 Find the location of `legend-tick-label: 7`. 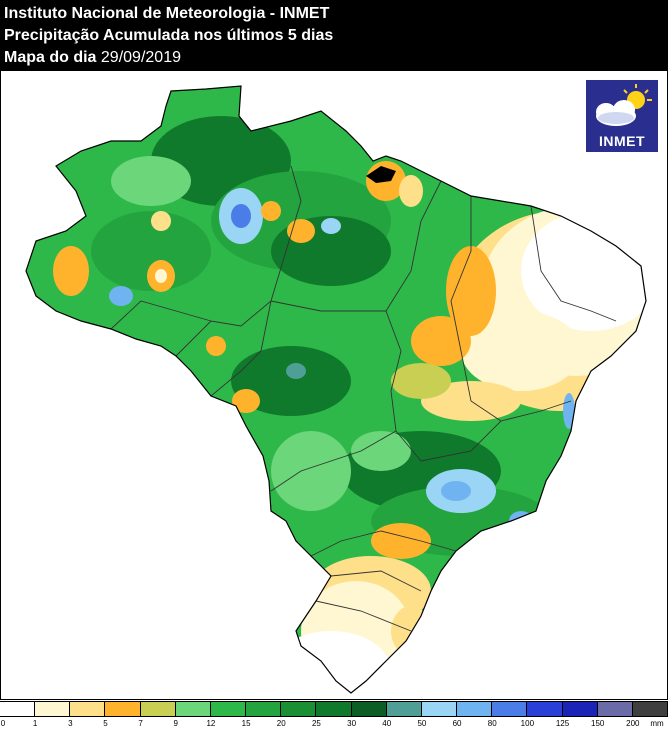

legend-tick-label: 7 is located at coordinates (140, 723).